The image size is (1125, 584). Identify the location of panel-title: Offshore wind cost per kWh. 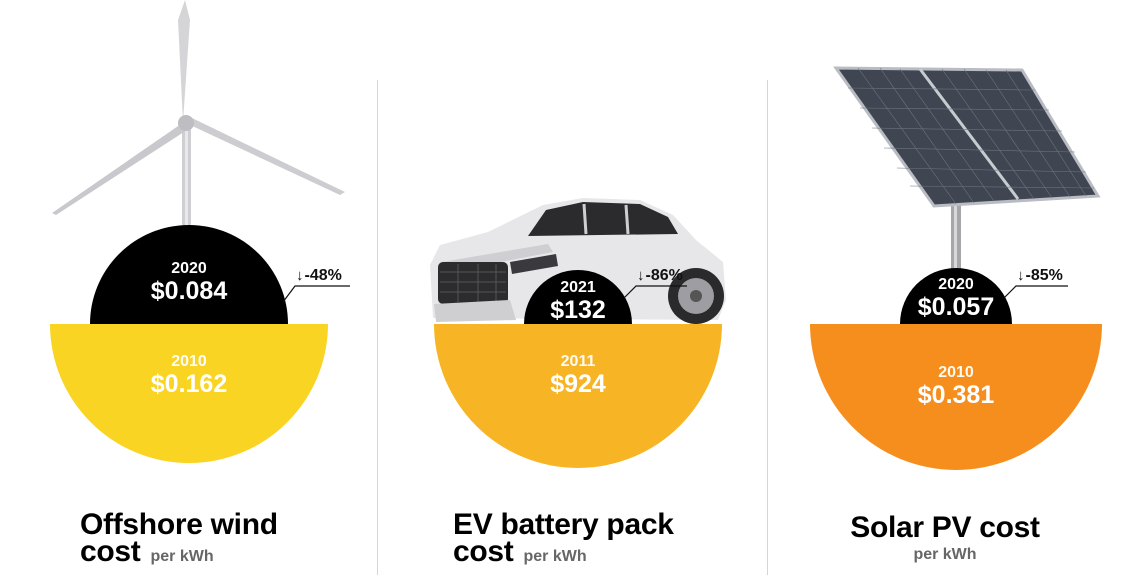
(179, 538).